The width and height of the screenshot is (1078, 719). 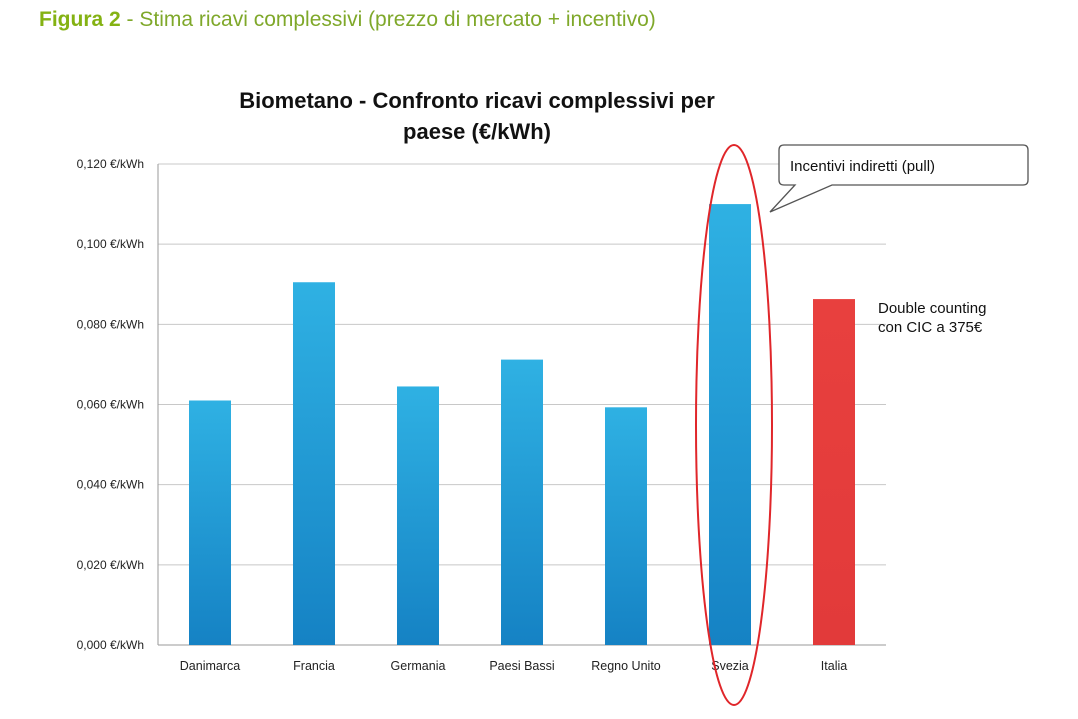 What do you see at coordinates (314, 666) in the screenshot?
I see `x-tick-label: Francia` at bounding box center [314, 666].